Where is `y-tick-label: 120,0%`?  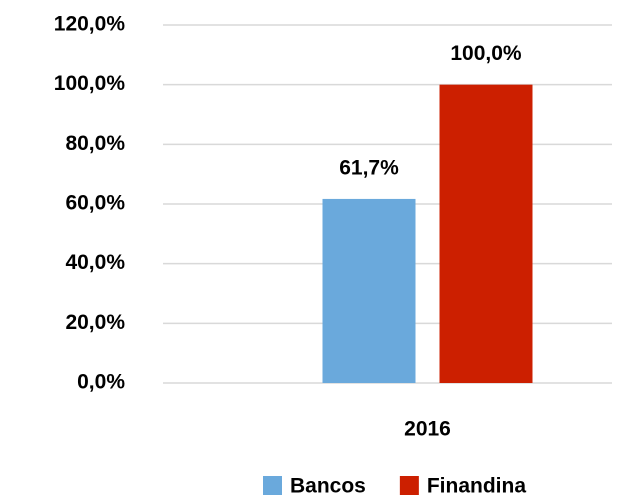 y-tick-label: 120,0% is located at coordinates (90, 24).